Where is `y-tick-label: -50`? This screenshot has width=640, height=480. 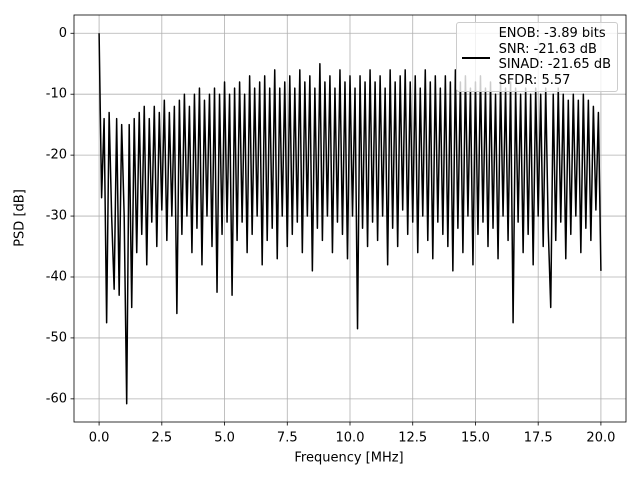
y-tick-label: -50 is located at coordinates (56, 337).